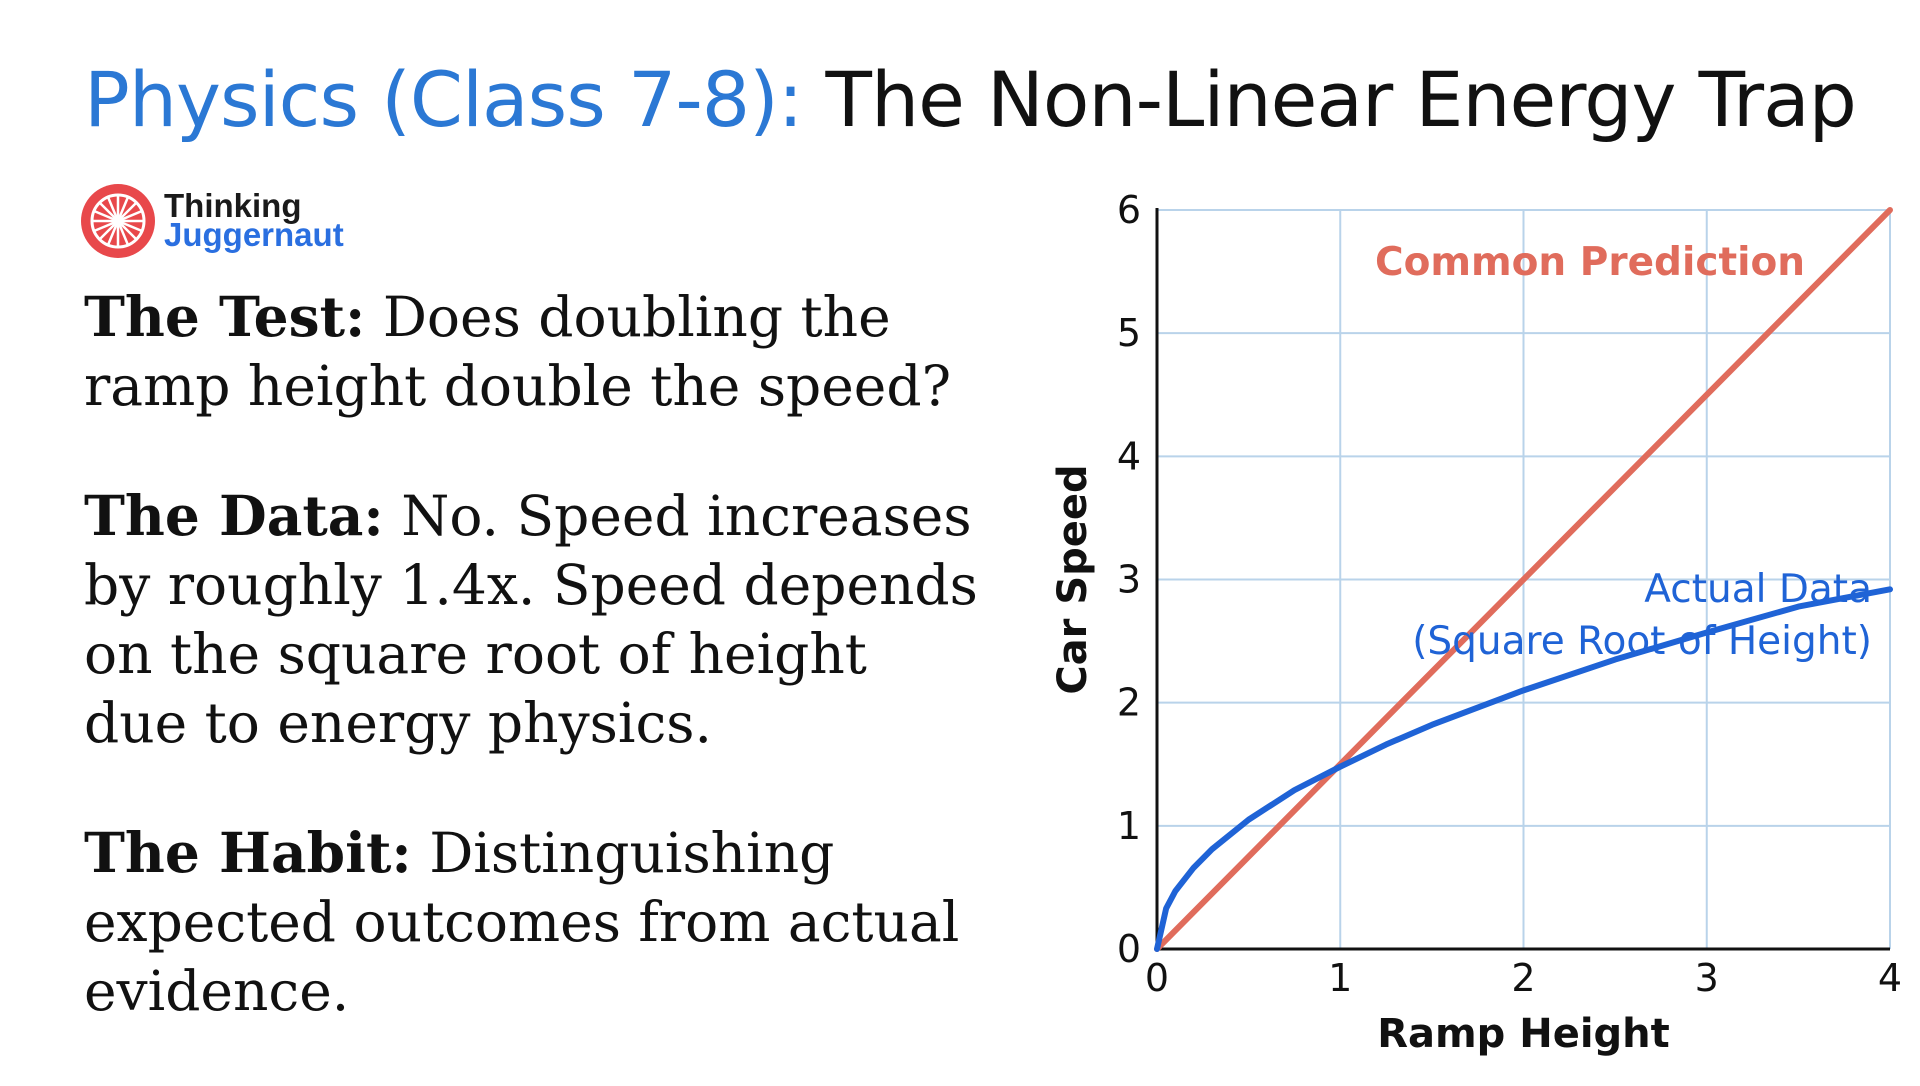 This screenshot has height=1086, width=1920. Describe the element at coordinates (1129, 456) in the screenshot. I see `y-tick-label: 4` at that location.